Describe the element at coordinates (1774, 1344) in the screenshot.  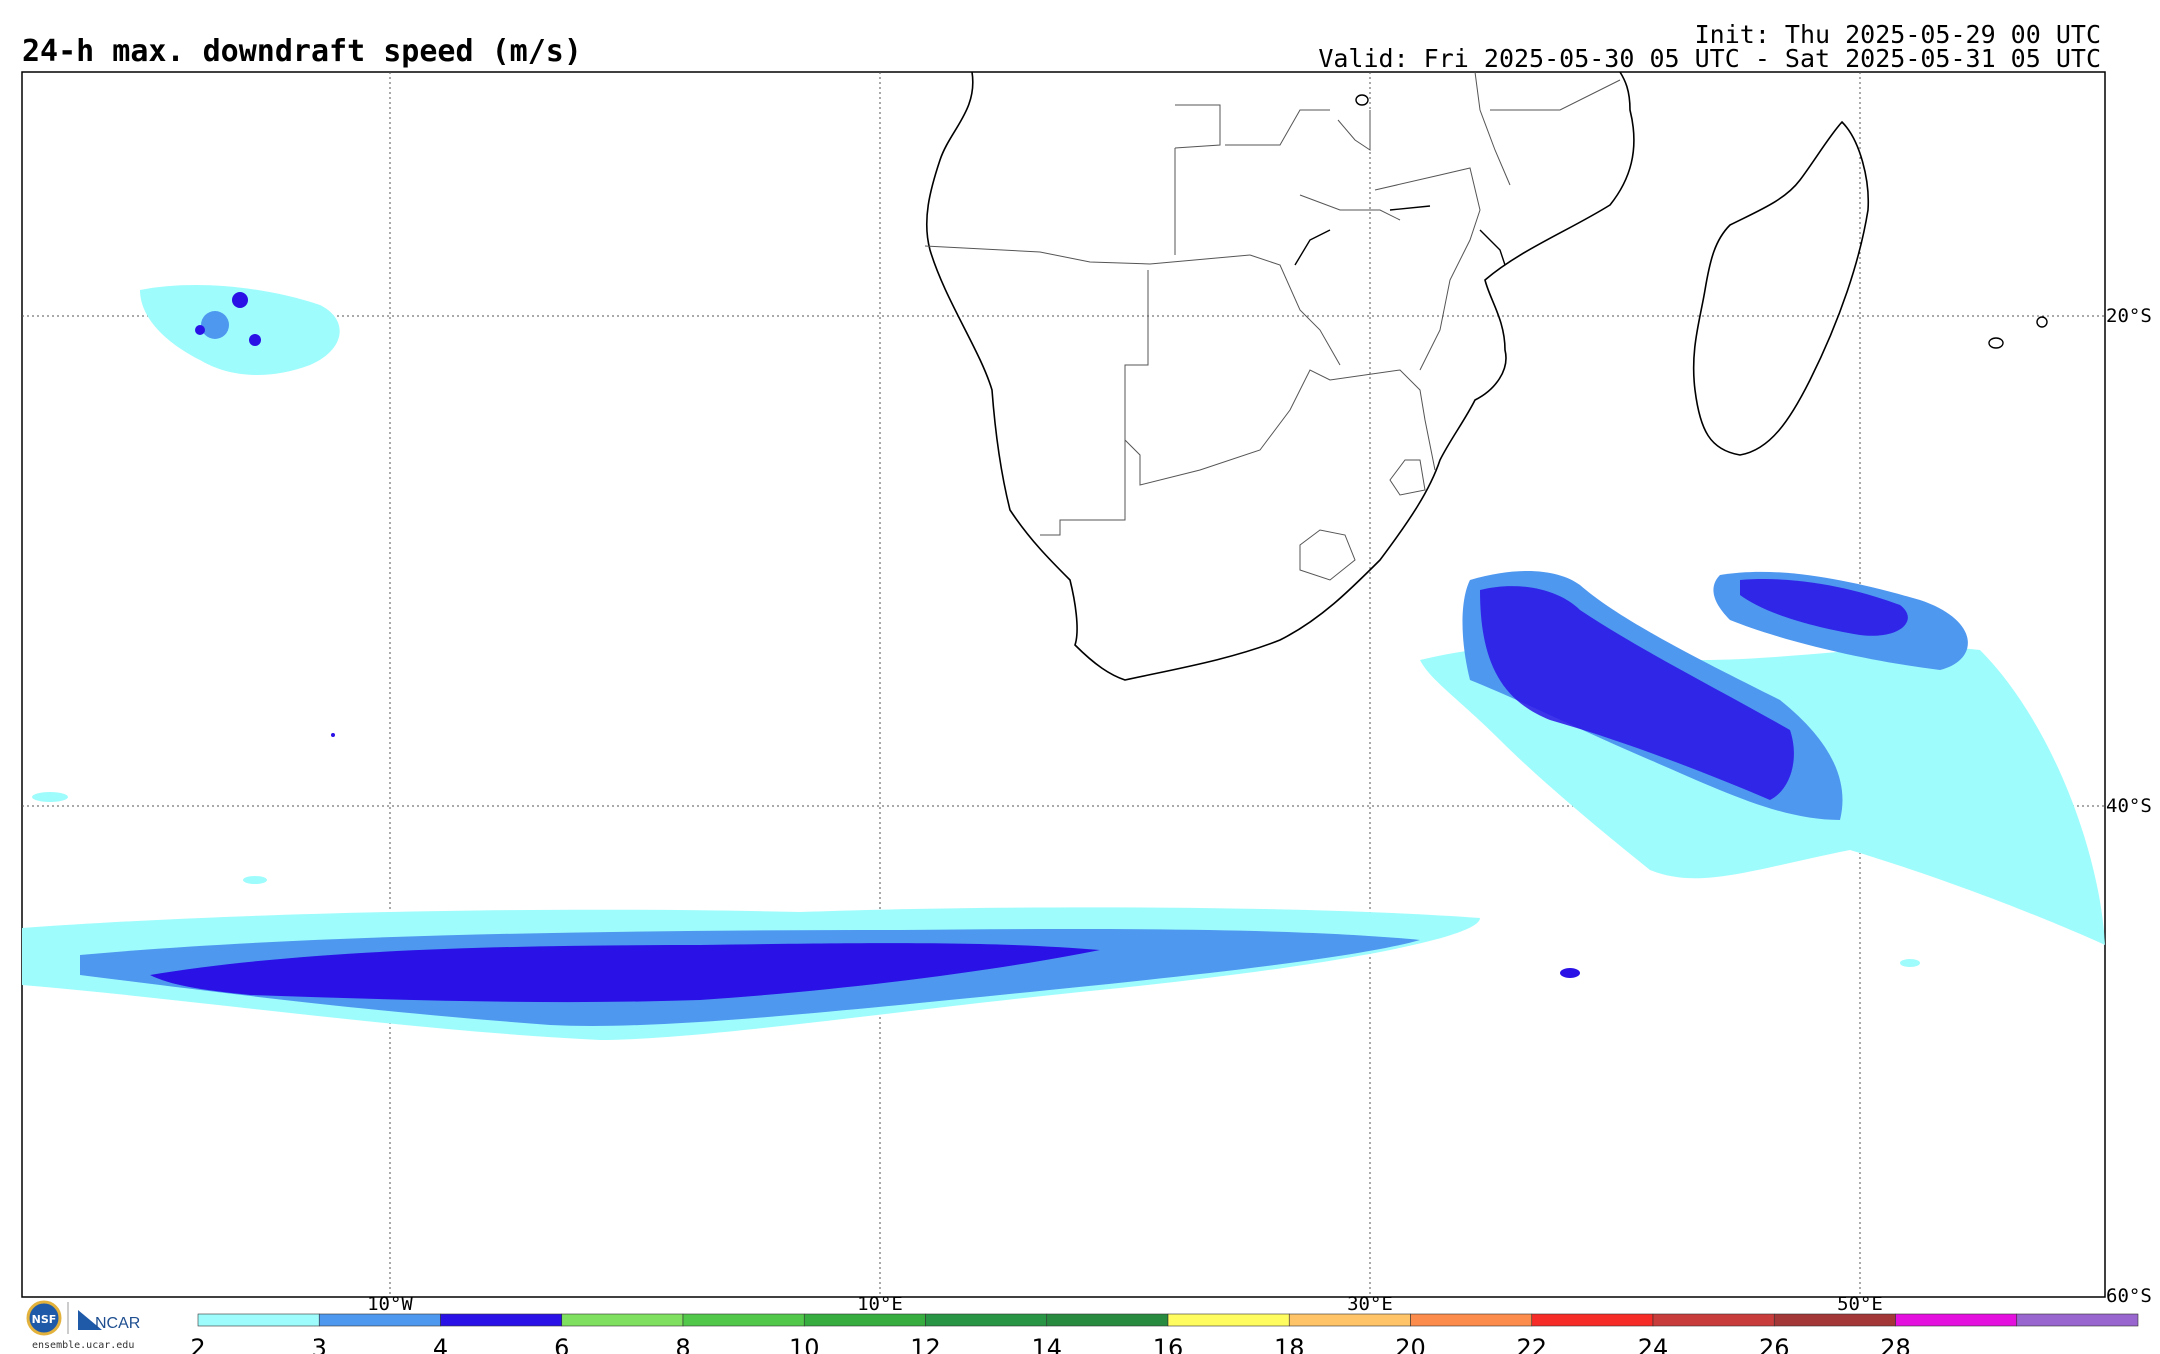
I see `colorbar-tick-label: 26` at that location.